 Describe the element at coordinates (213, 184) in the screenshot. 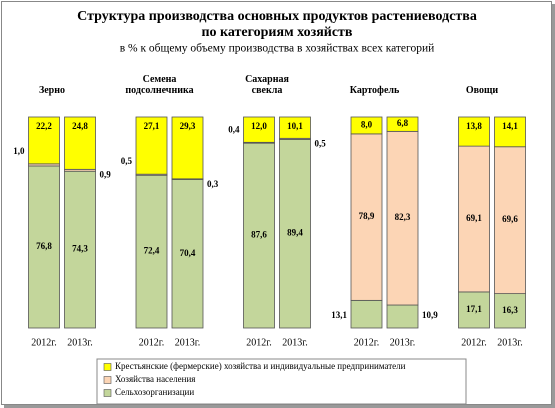

I see `value-label: 0,3` at that location.